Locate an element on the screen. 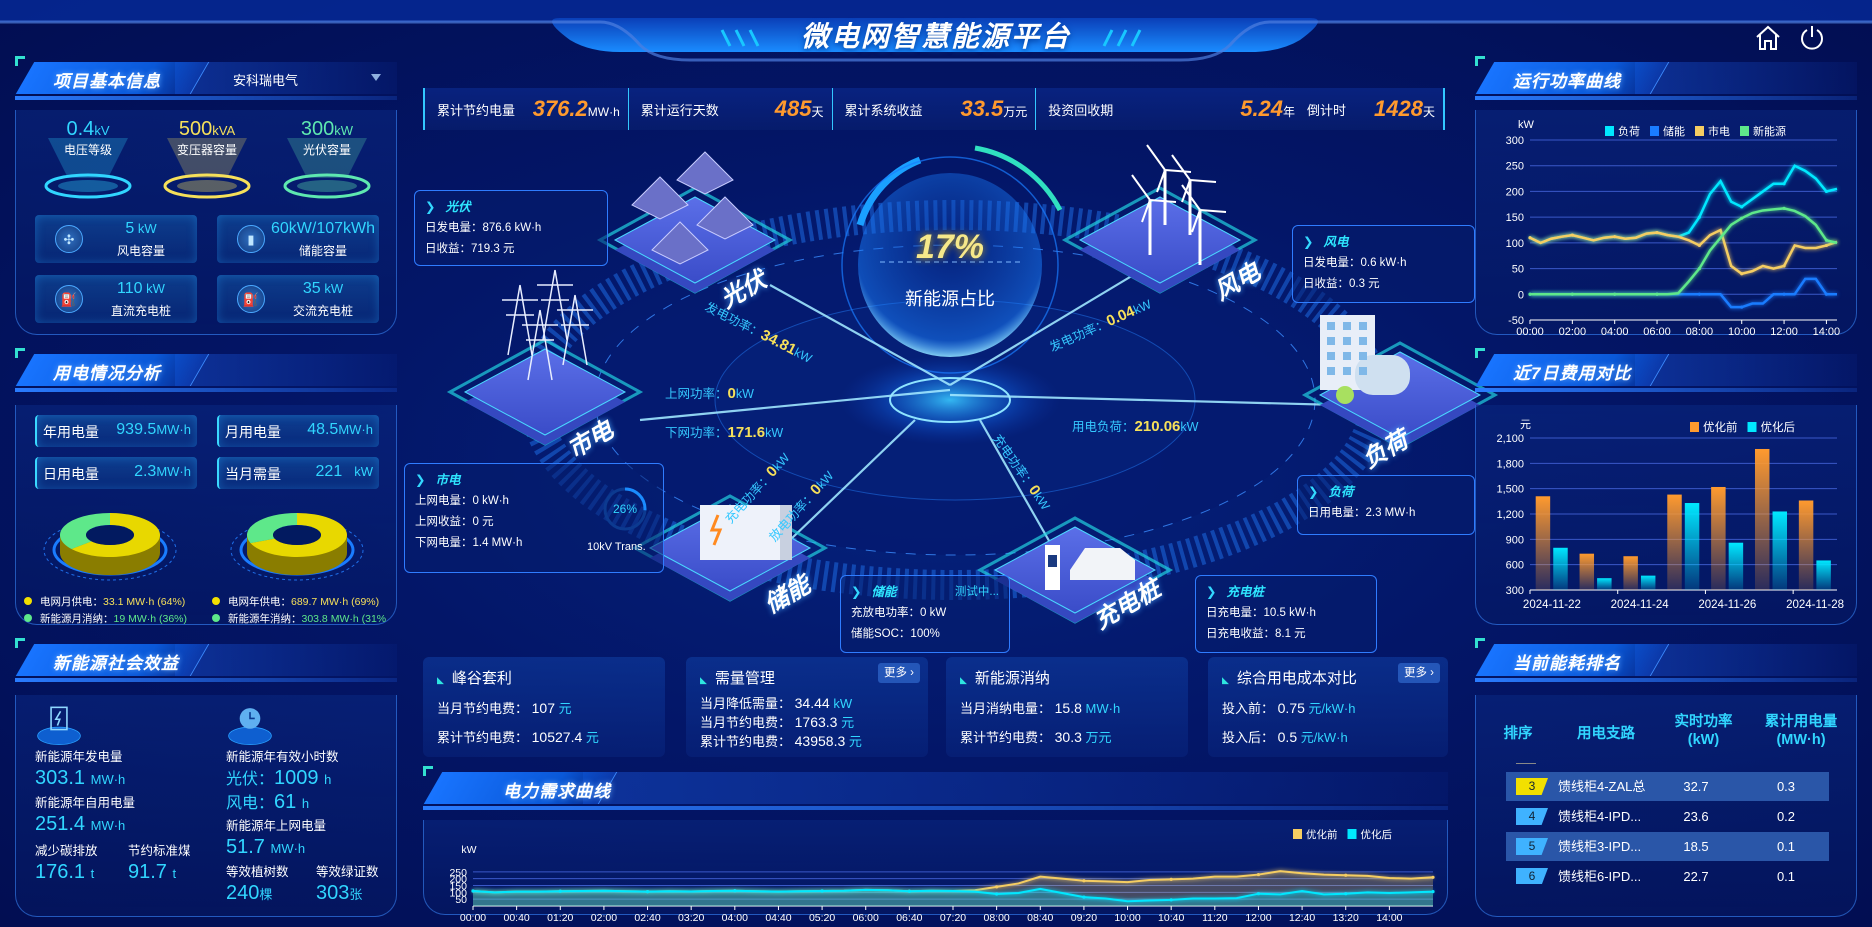 The height and width of the screenshot is (927, 1872). node-charger is located at coordinates (1075, 570).